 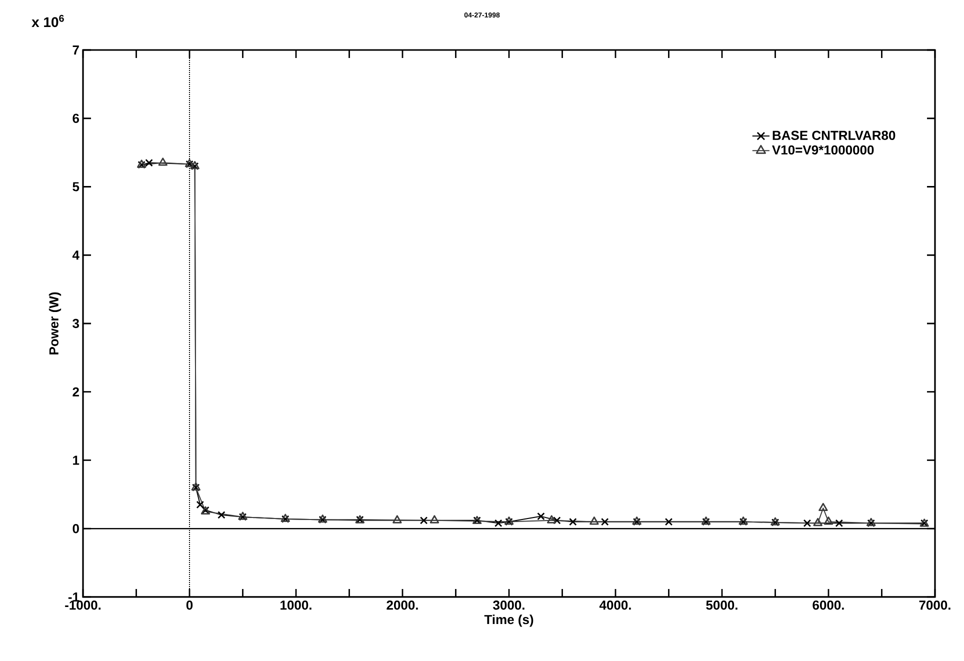 What do you see at coordinates (189, 605) in the screenshot?
I see `x-tick-label: 0` at bounding box center [189, 605].